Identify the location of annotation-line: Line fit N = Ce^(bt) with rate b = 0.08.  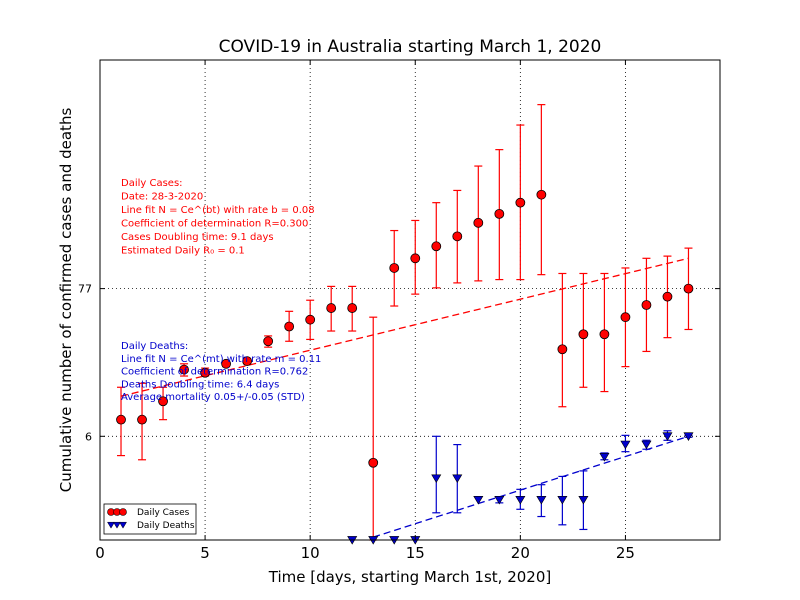
(218, 210).